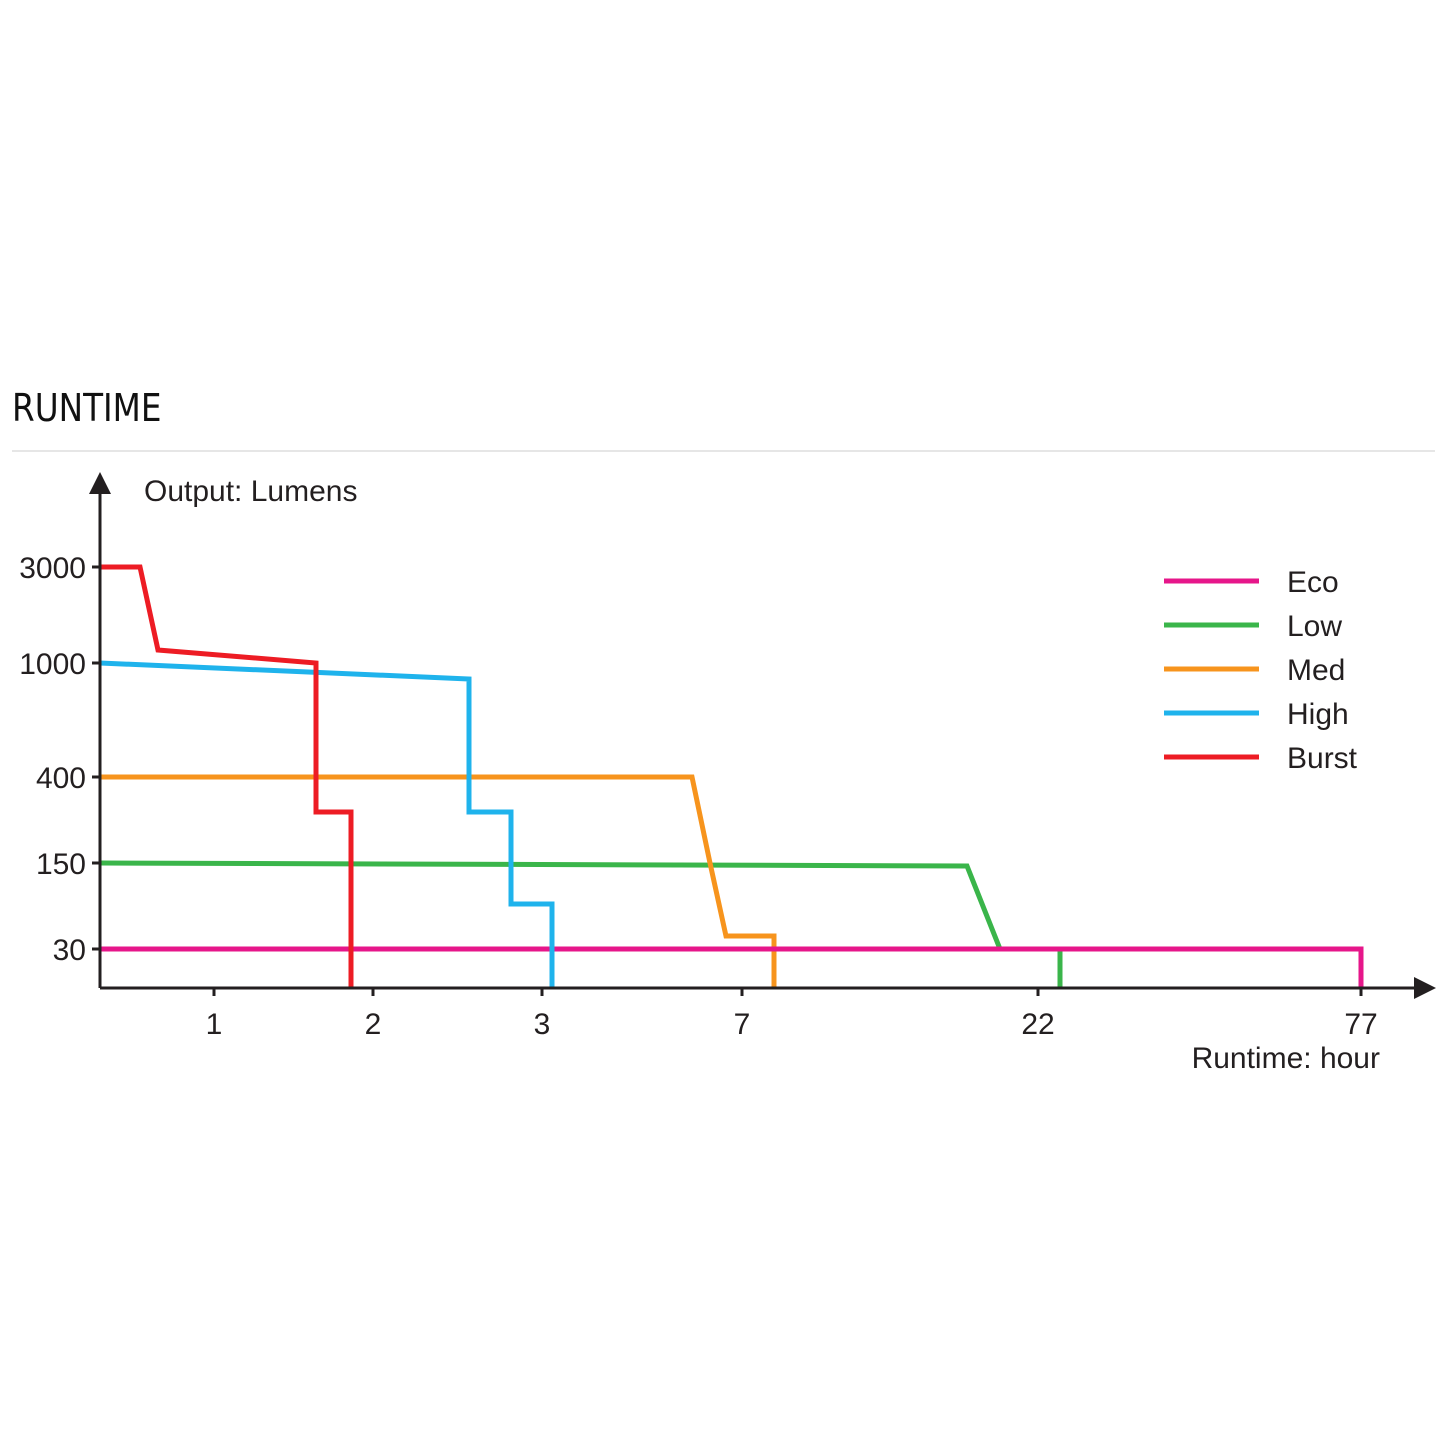  Describe the element at coordinates (373, 1024) in the screenshot. I see `x-tick-label: 2` at that location.